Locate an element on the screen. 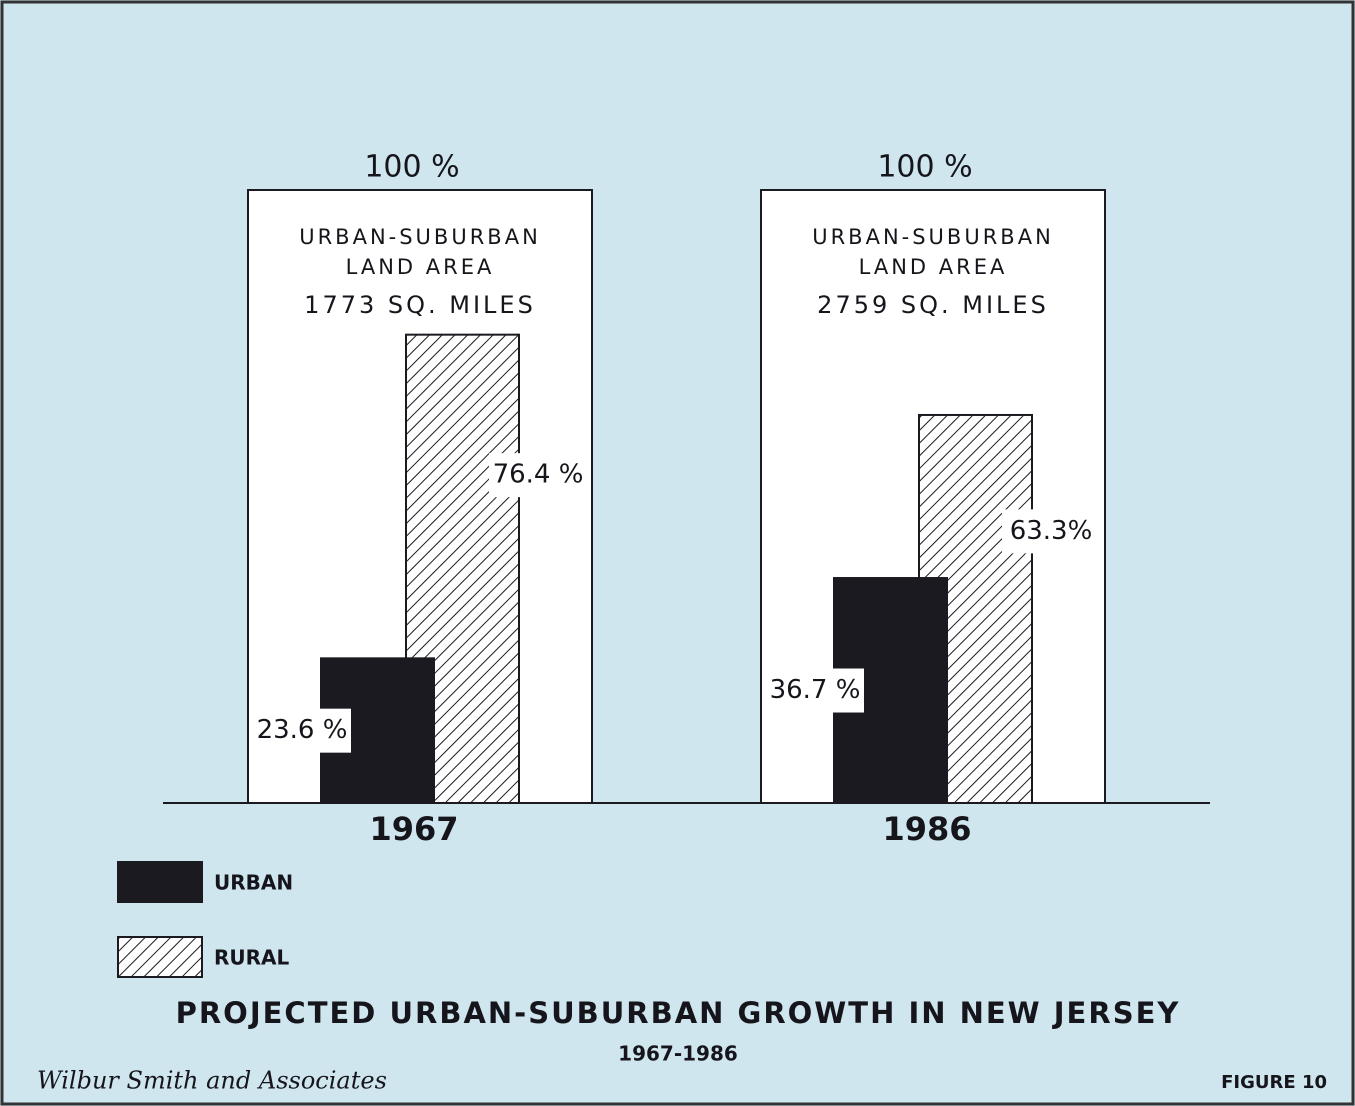 The image size is (1355, 1106). box-annotation: 1773 SQ. MILES is located at coordinates (420, 305).